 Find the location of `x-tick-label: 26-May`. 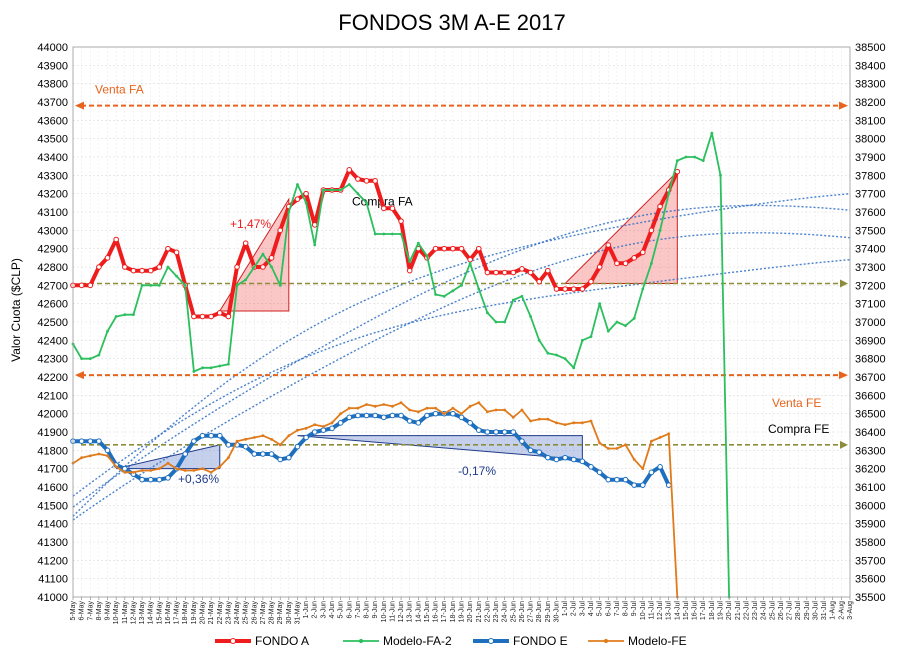

x-tick-label: 26-May is located at coordinates (254, 613).